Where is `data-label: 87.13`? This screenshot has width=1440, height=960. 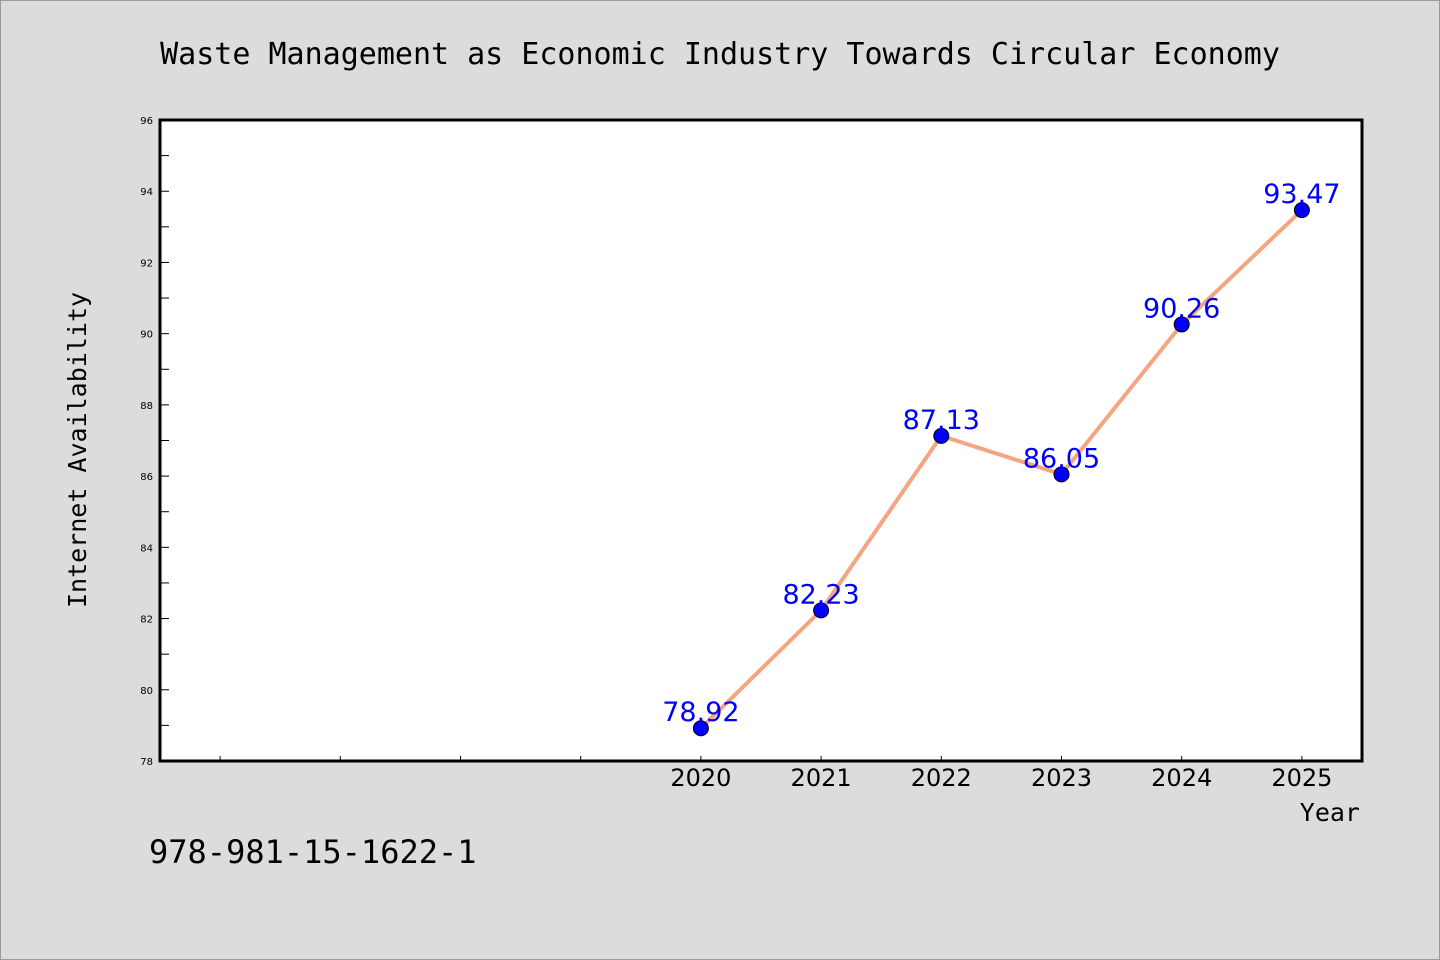
data-label: 87.13 is located at coordinates (941, 420).